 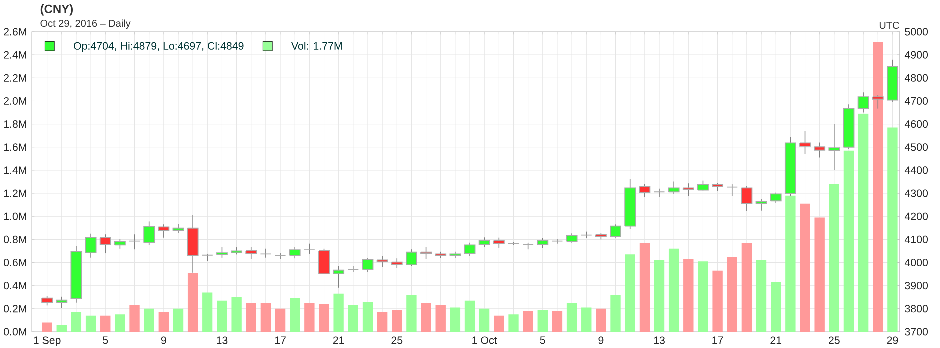 What do you see at coordinates (916, 332) in the screenshot?
I see `y2-tick-label: 3700` at bounding box center [916, 332].